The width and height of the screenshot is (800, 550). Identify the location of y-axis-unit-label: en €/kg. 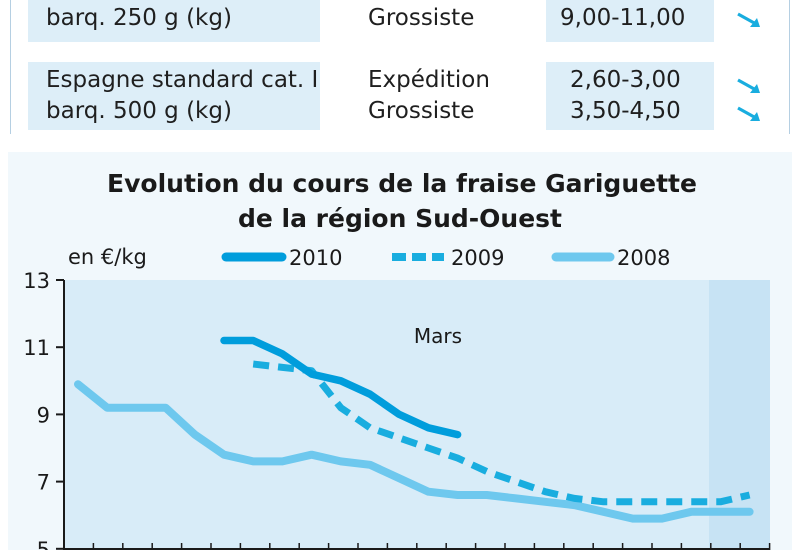
(107, 257).